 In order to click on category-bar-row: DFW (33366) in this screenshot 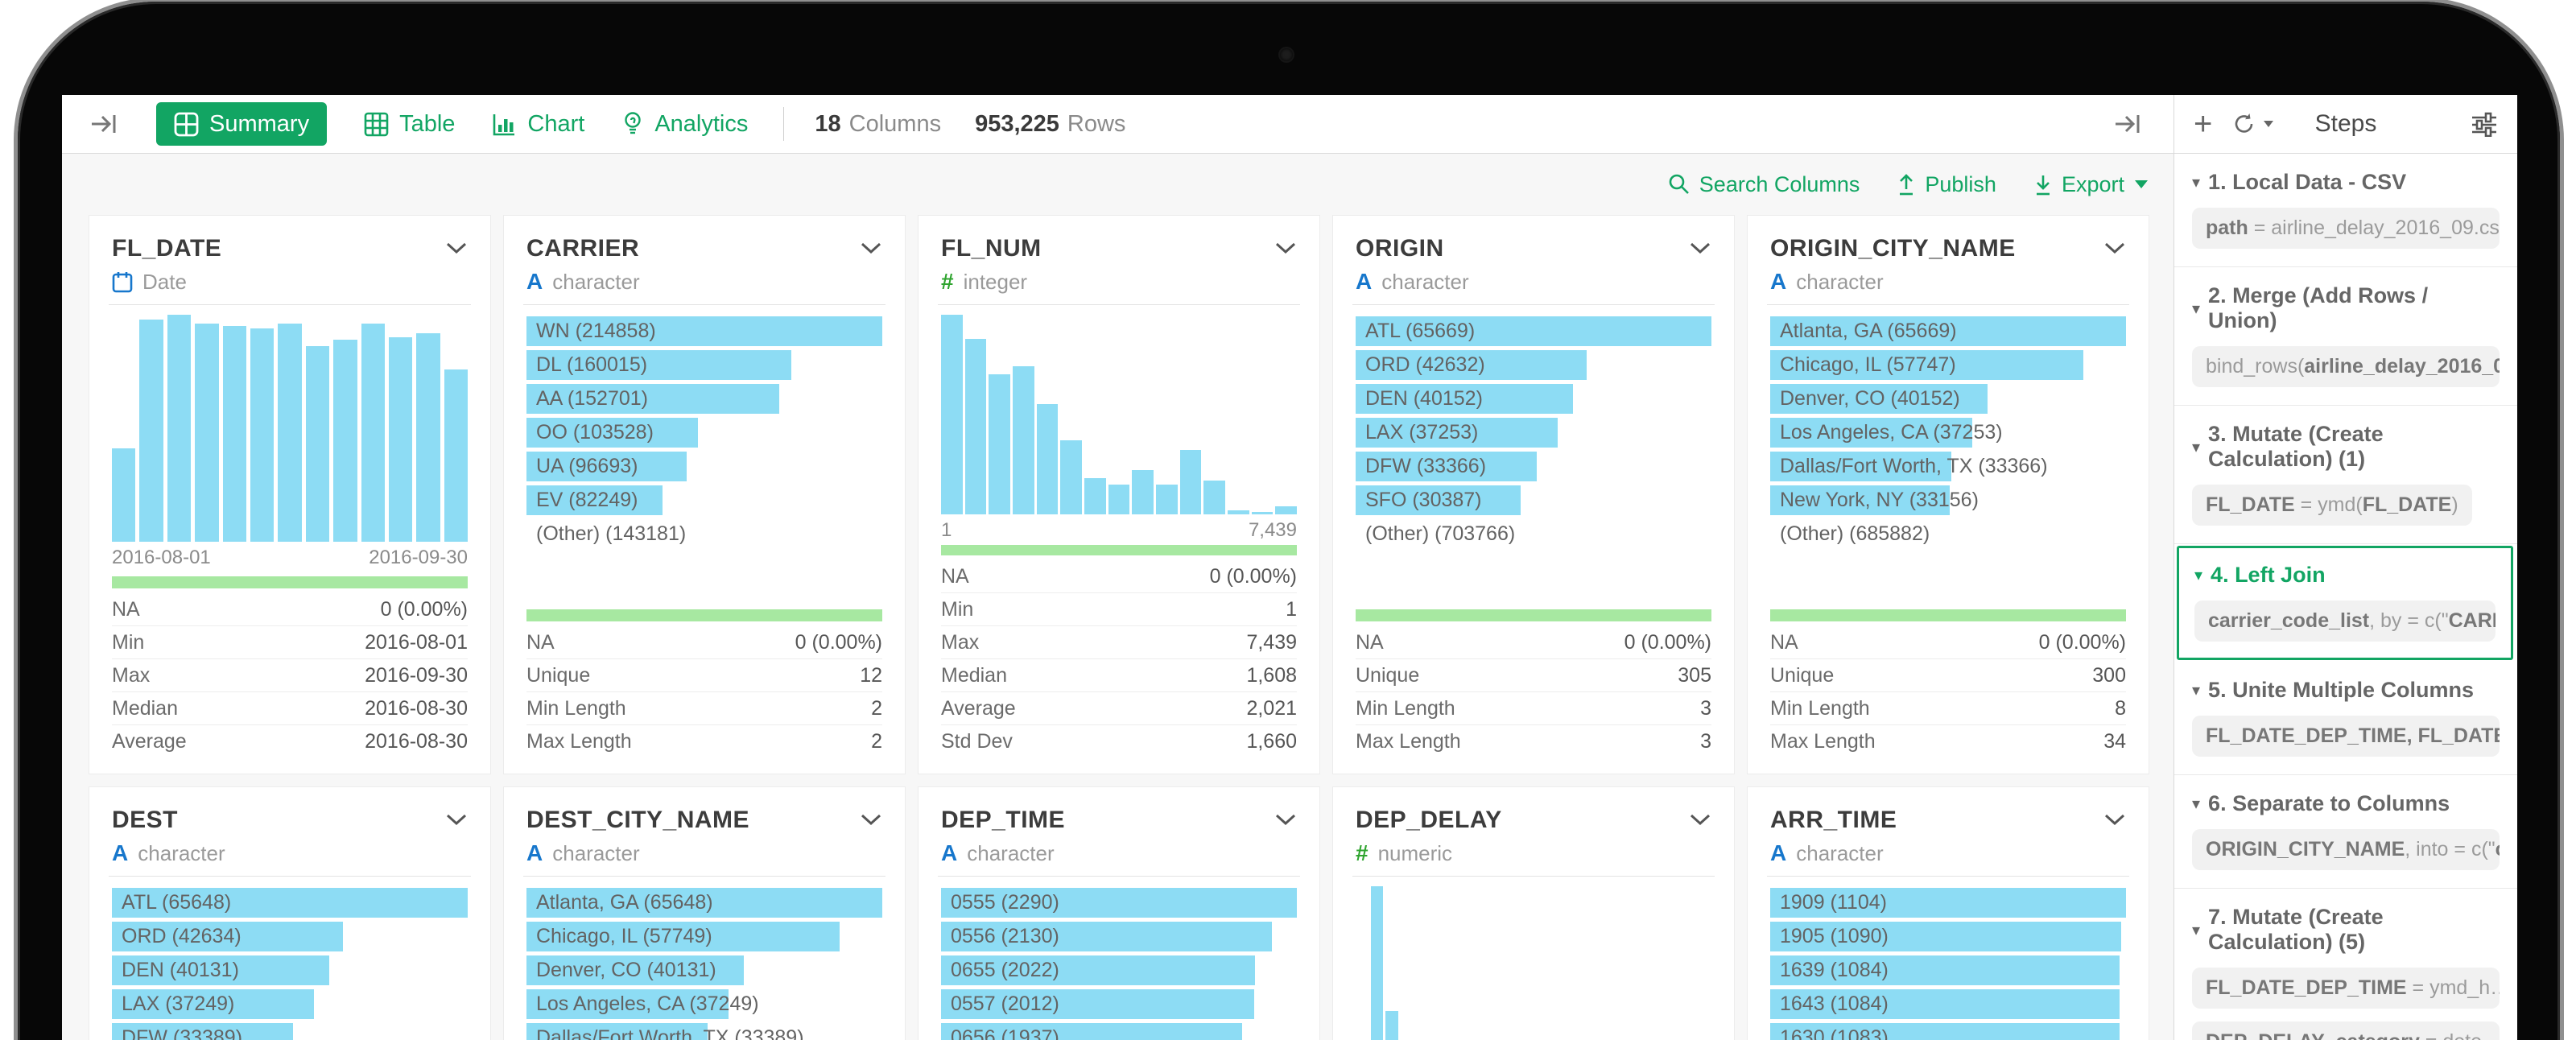, I will do `click(1533, 466)`.